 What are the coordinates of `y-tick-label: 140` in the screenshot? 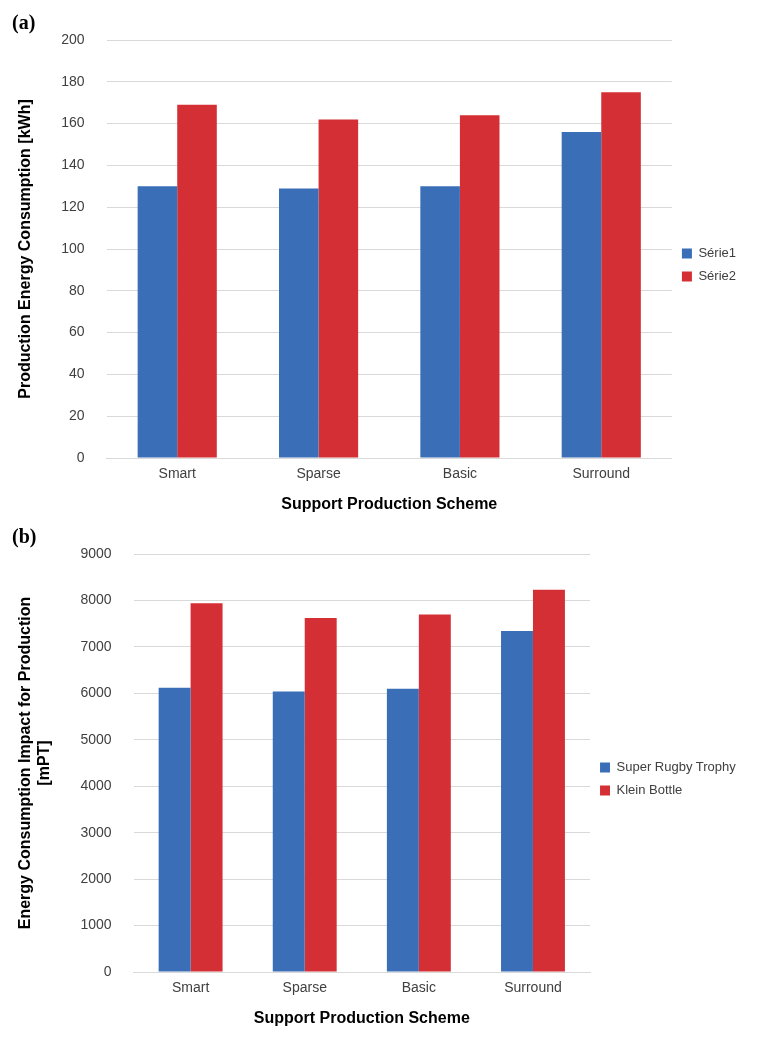 It's located at (73, 164).